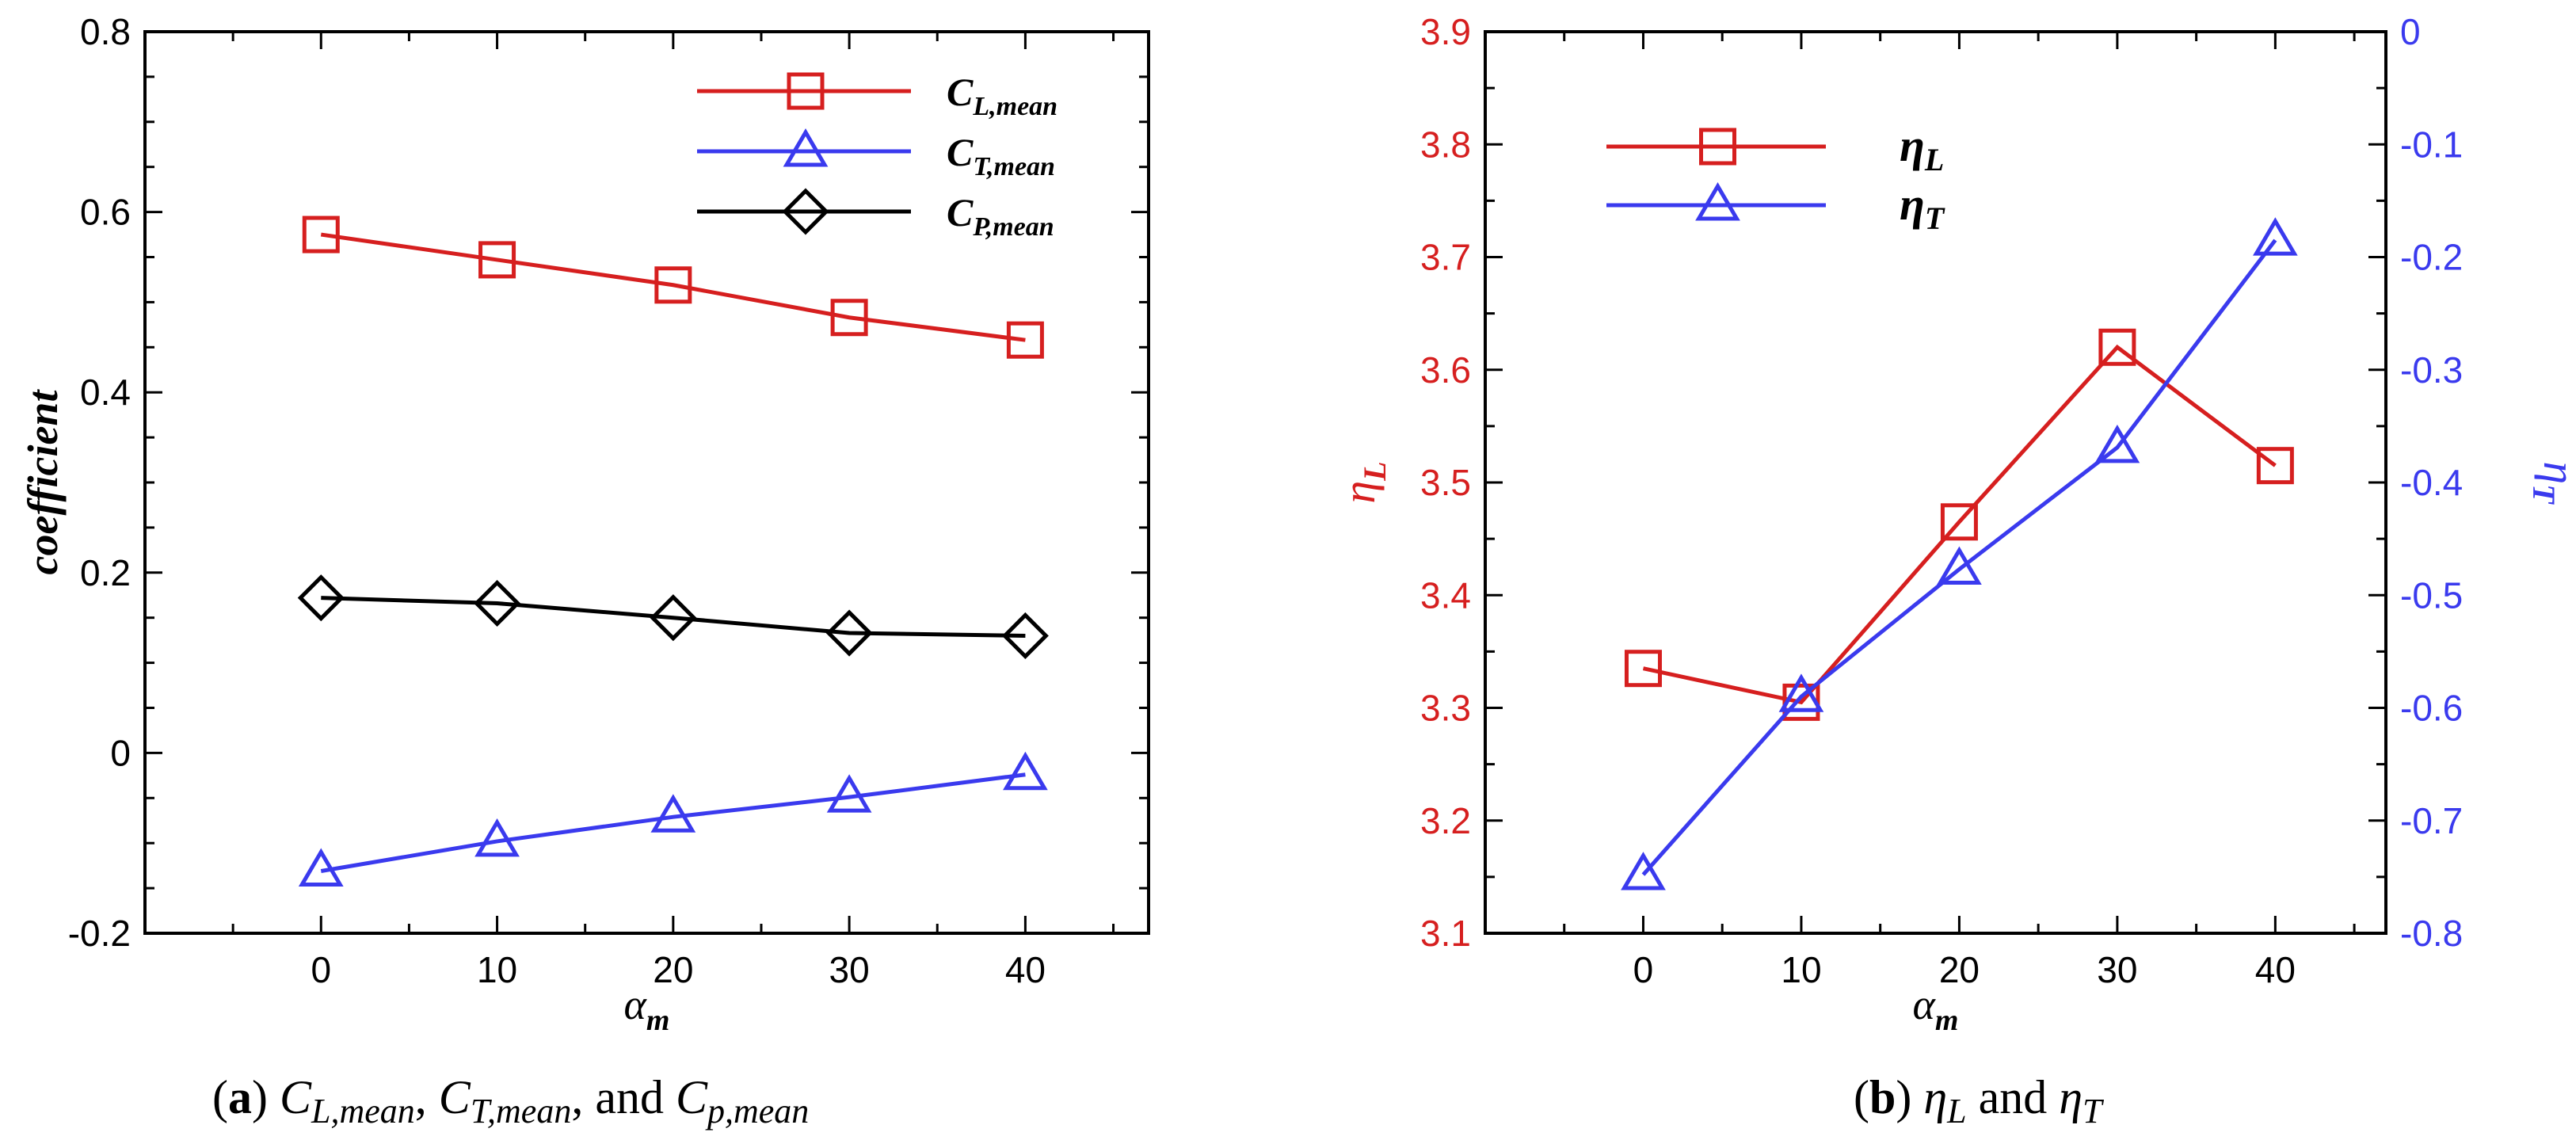  Describe the element at coordinates (2432, 933) in the screenshot. I see `y-tick-label-right: -0.8` at that location.